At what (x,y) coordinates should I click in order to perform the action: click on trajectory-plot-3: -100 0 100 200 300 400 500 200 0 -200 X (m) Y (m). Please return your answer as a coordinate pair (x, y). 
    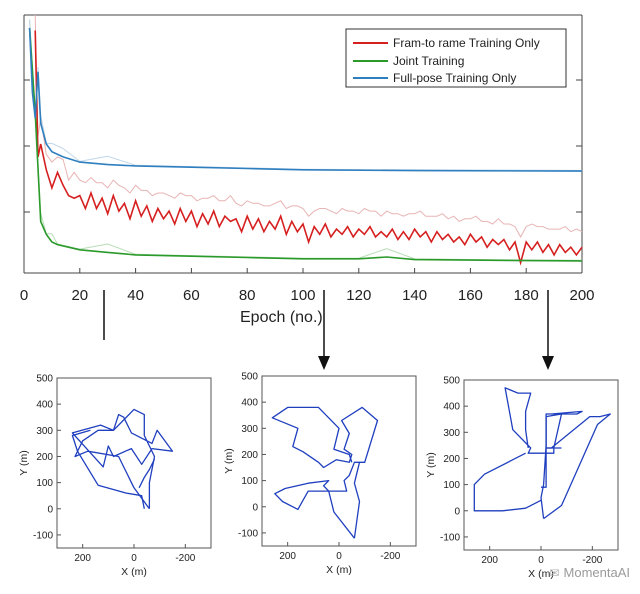
    Looking at the image, I should click on (522, 478).